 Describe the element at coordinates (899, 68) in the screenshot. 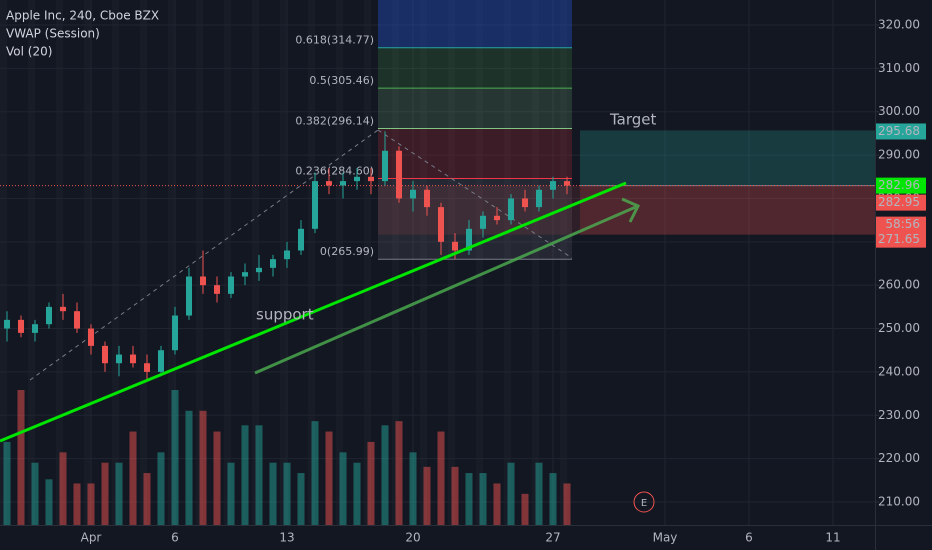

I see `y-tick-label: 310.00` at that location.